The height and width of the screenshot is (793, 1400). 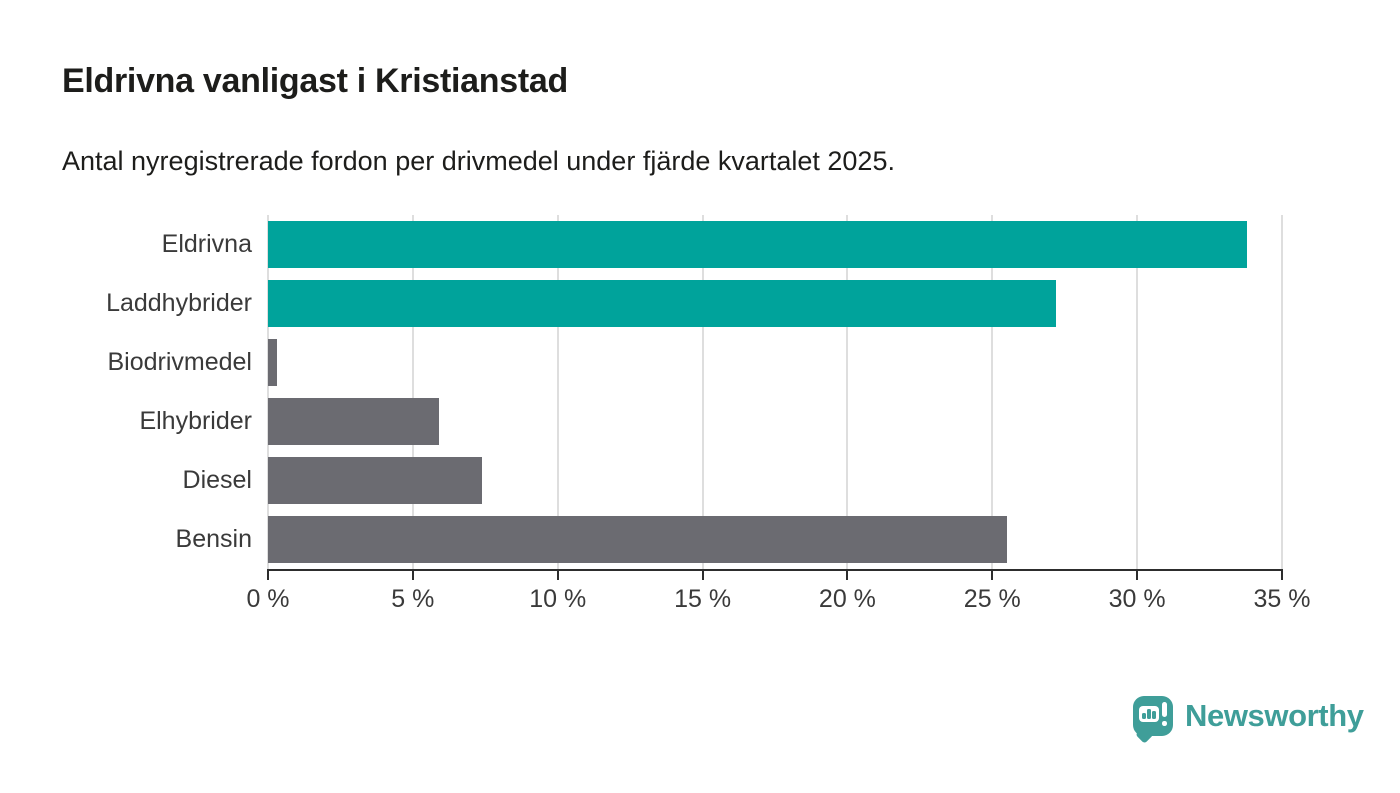 I want to click on category-label-laddhybrider: Laddhybrider, so click(x=179, y=303).